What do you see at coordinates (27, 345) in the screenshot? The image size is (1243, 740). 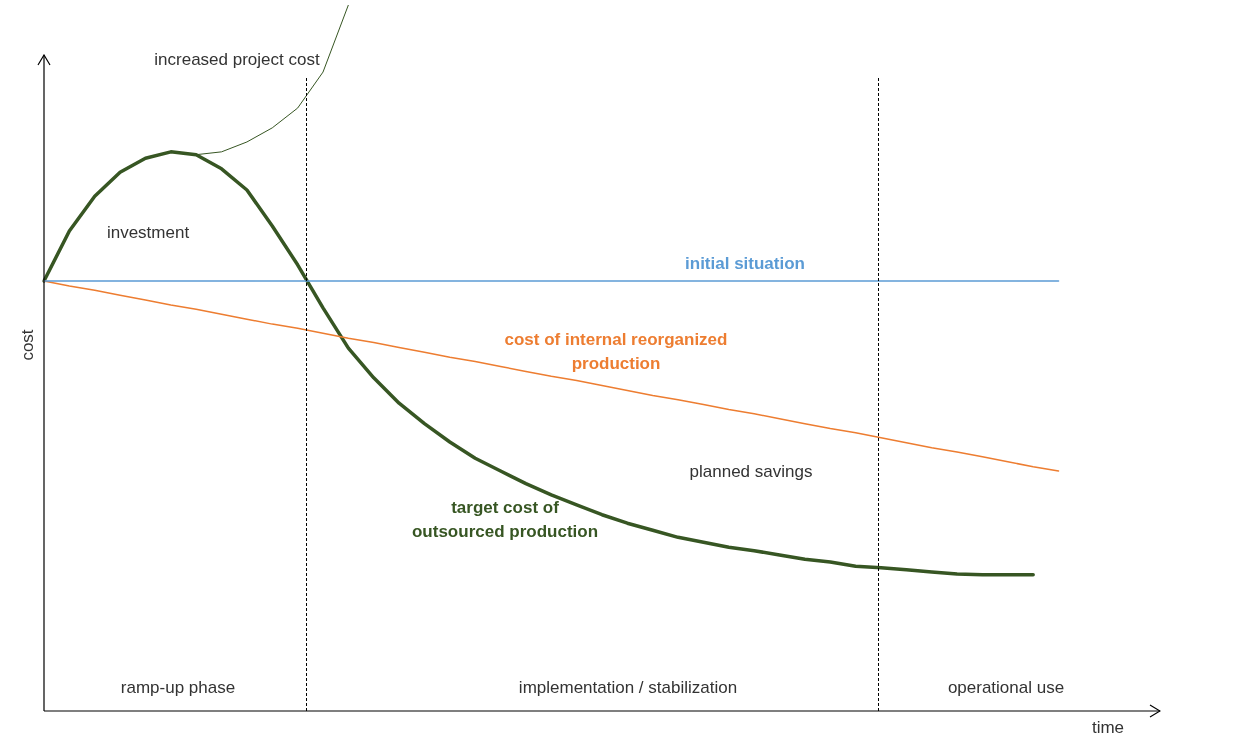 I see `y-axis-title: cost` at bounding box center [27, 345].